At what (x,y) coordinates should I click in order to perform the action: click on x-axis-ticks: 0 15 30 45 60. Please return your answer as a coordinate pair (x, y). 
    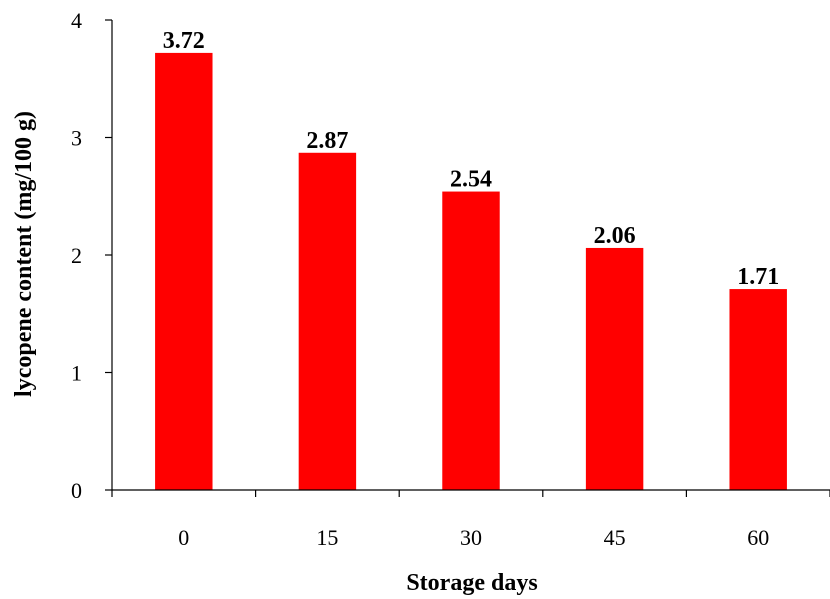
    Looking at the image, I should click on (470, 520).